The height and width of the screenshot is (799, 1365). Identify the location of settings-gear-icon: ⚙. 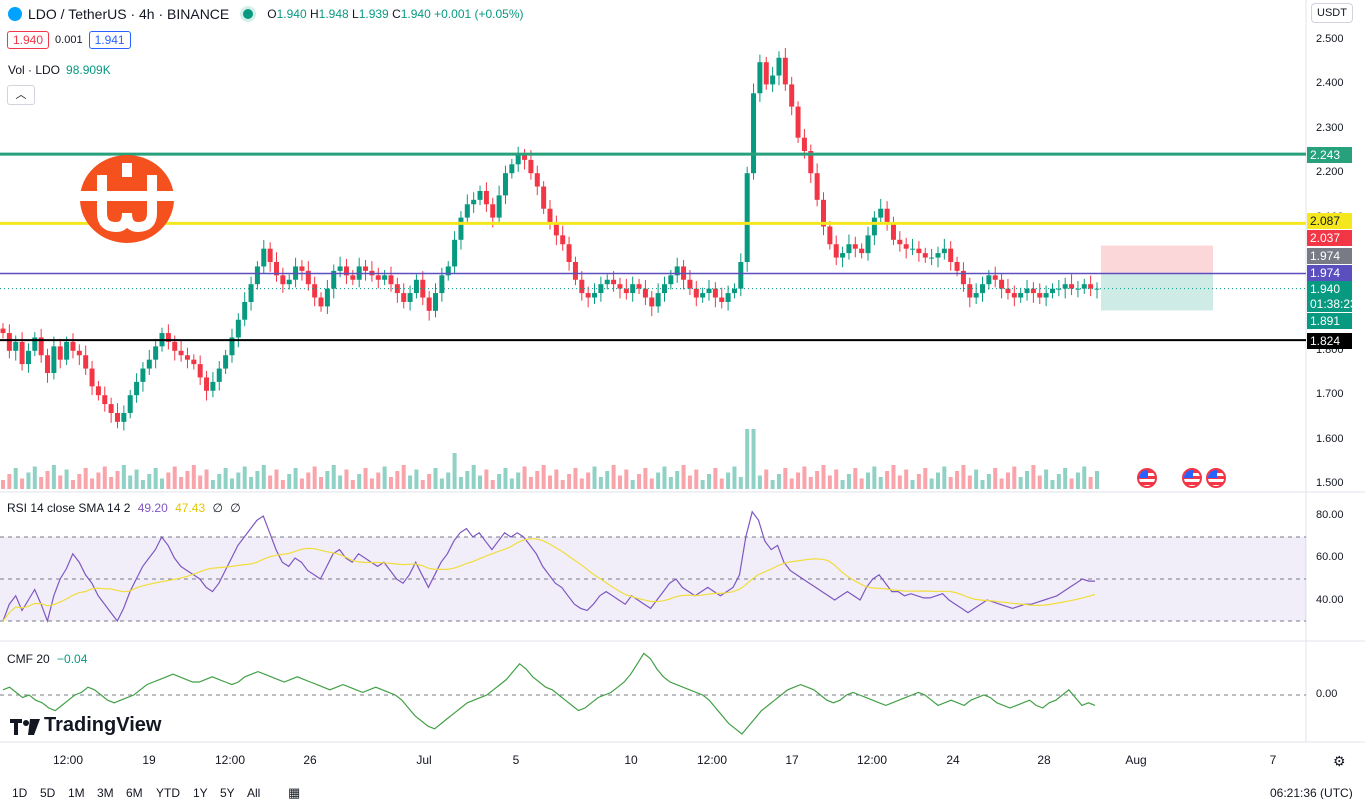
(1339, 761).